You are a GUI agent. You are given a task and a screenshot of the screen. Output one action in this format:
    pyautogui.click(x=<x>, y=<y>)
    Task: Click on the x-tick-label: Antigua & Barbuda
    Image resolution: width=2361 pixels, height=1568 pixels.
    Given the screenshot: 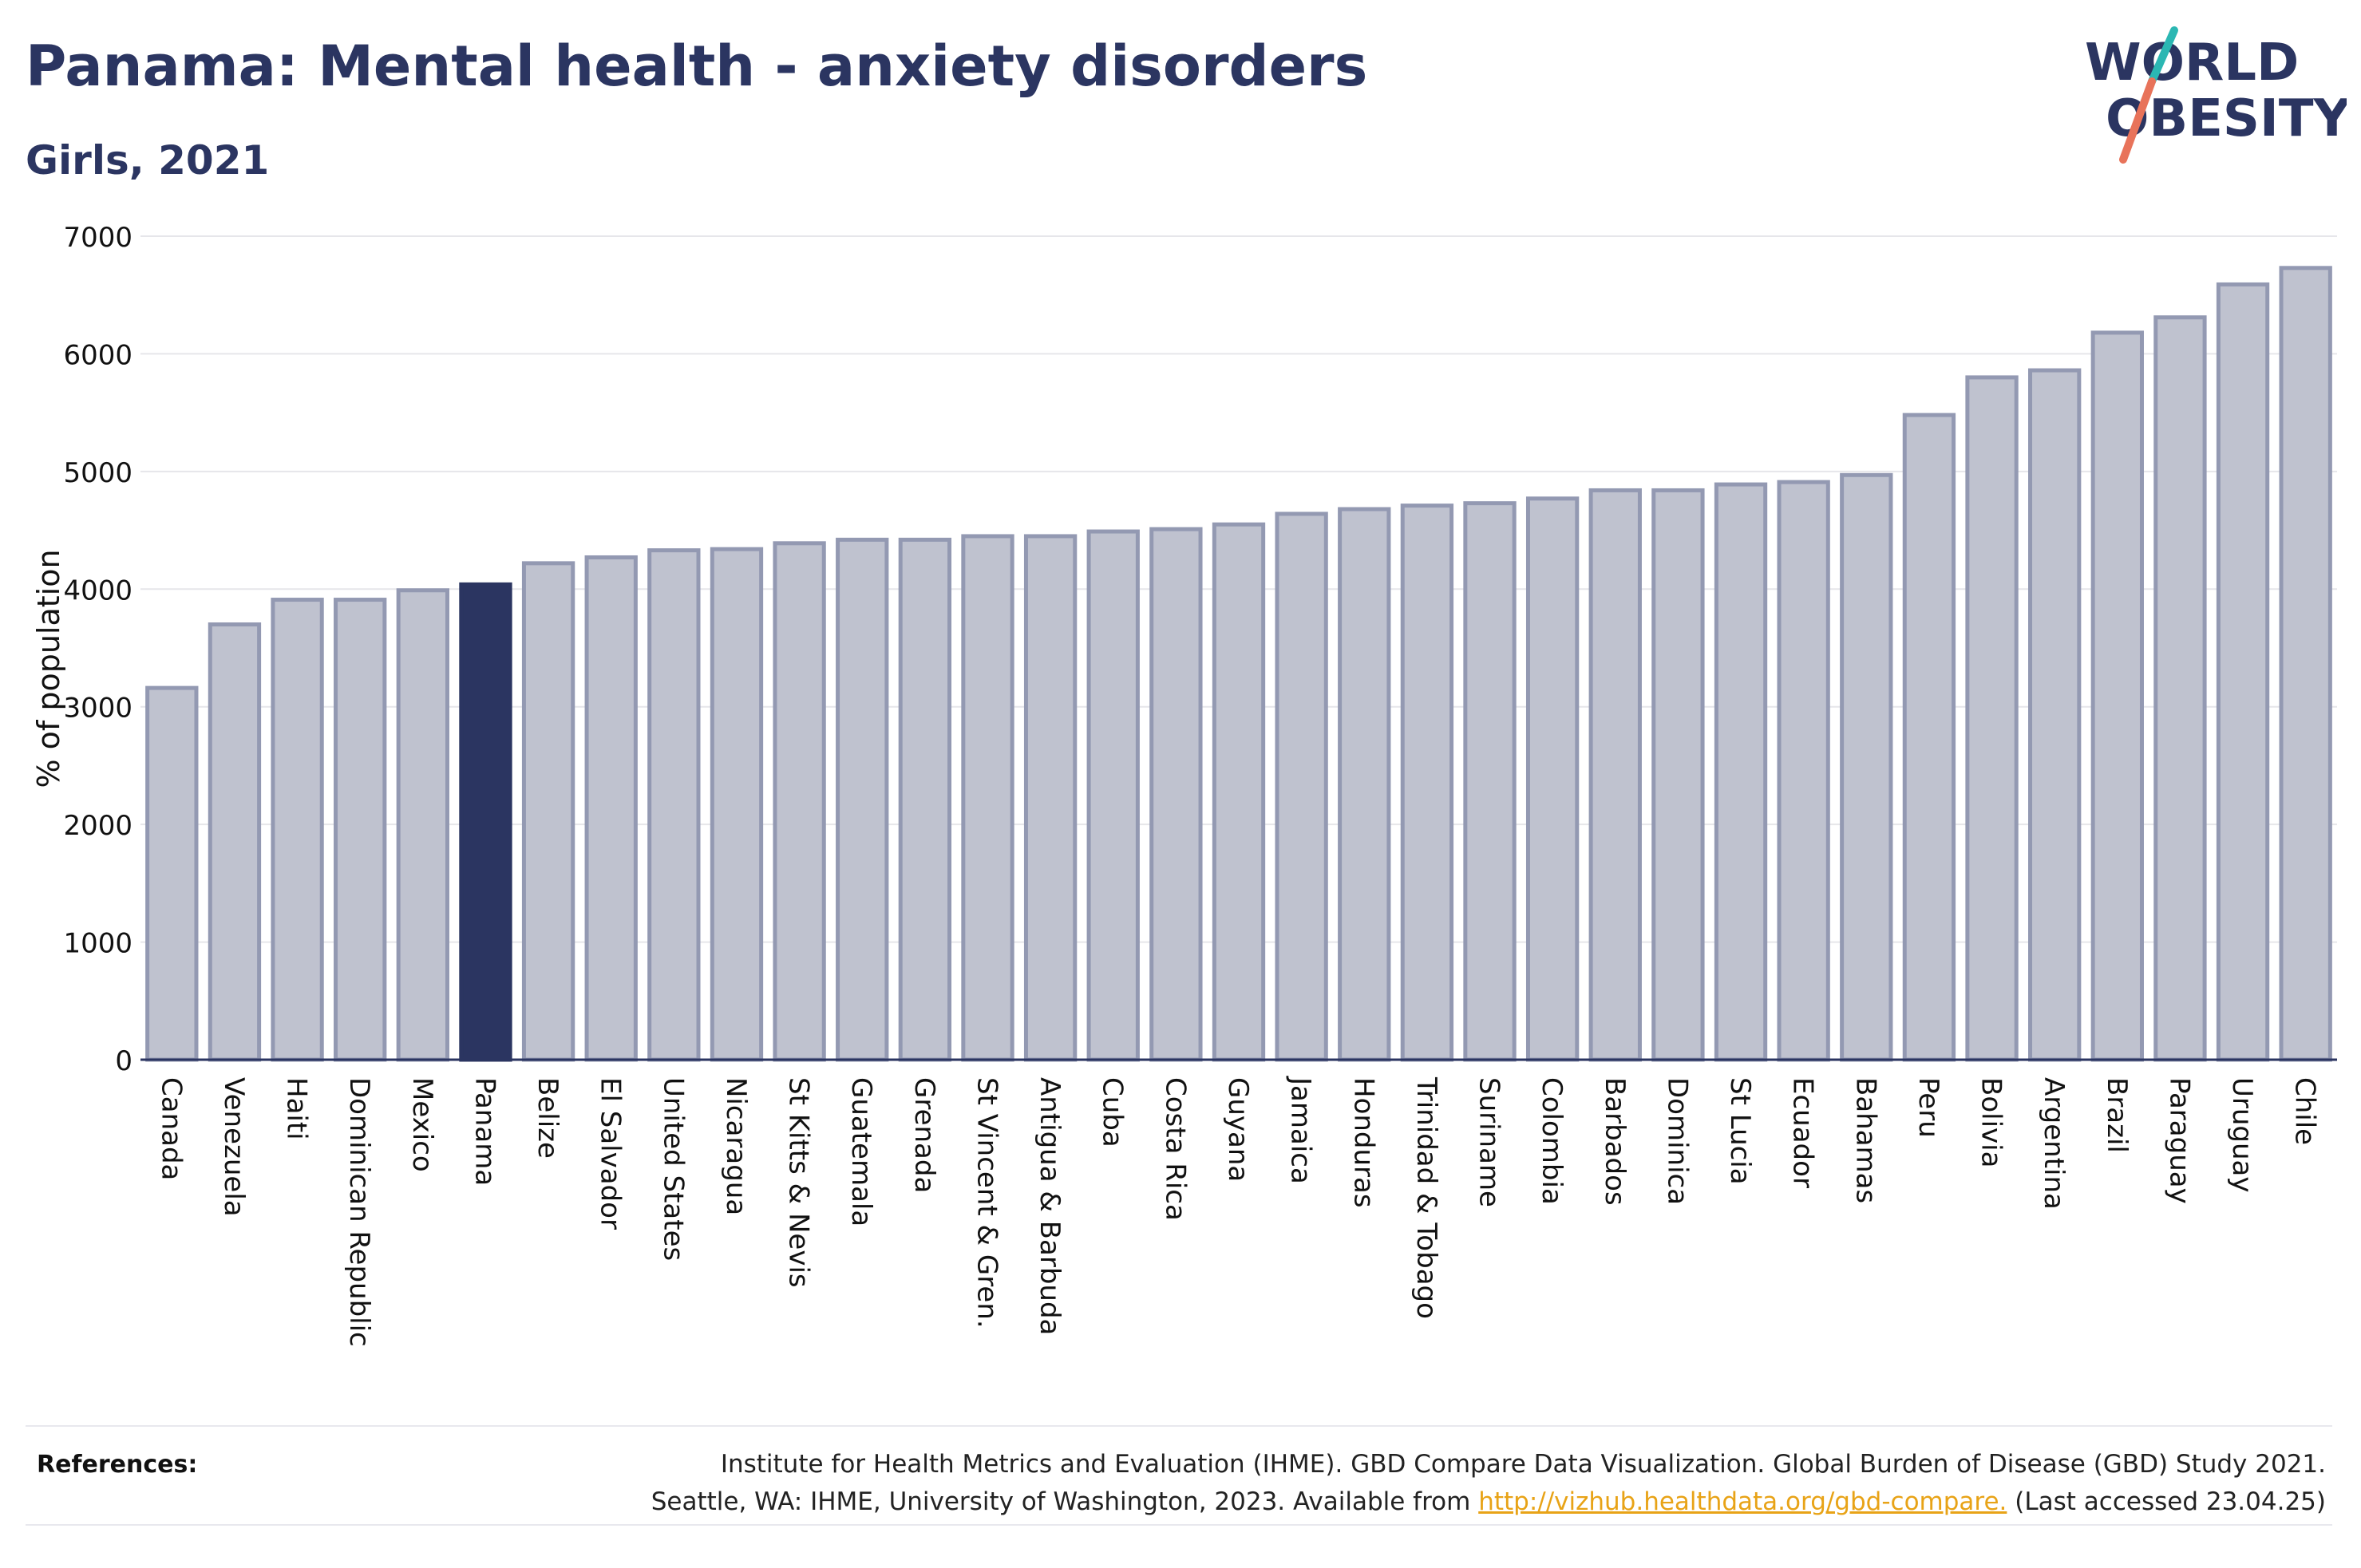 What is the action you would take?
    pyautogui.click(x=1050, y=1206)
    